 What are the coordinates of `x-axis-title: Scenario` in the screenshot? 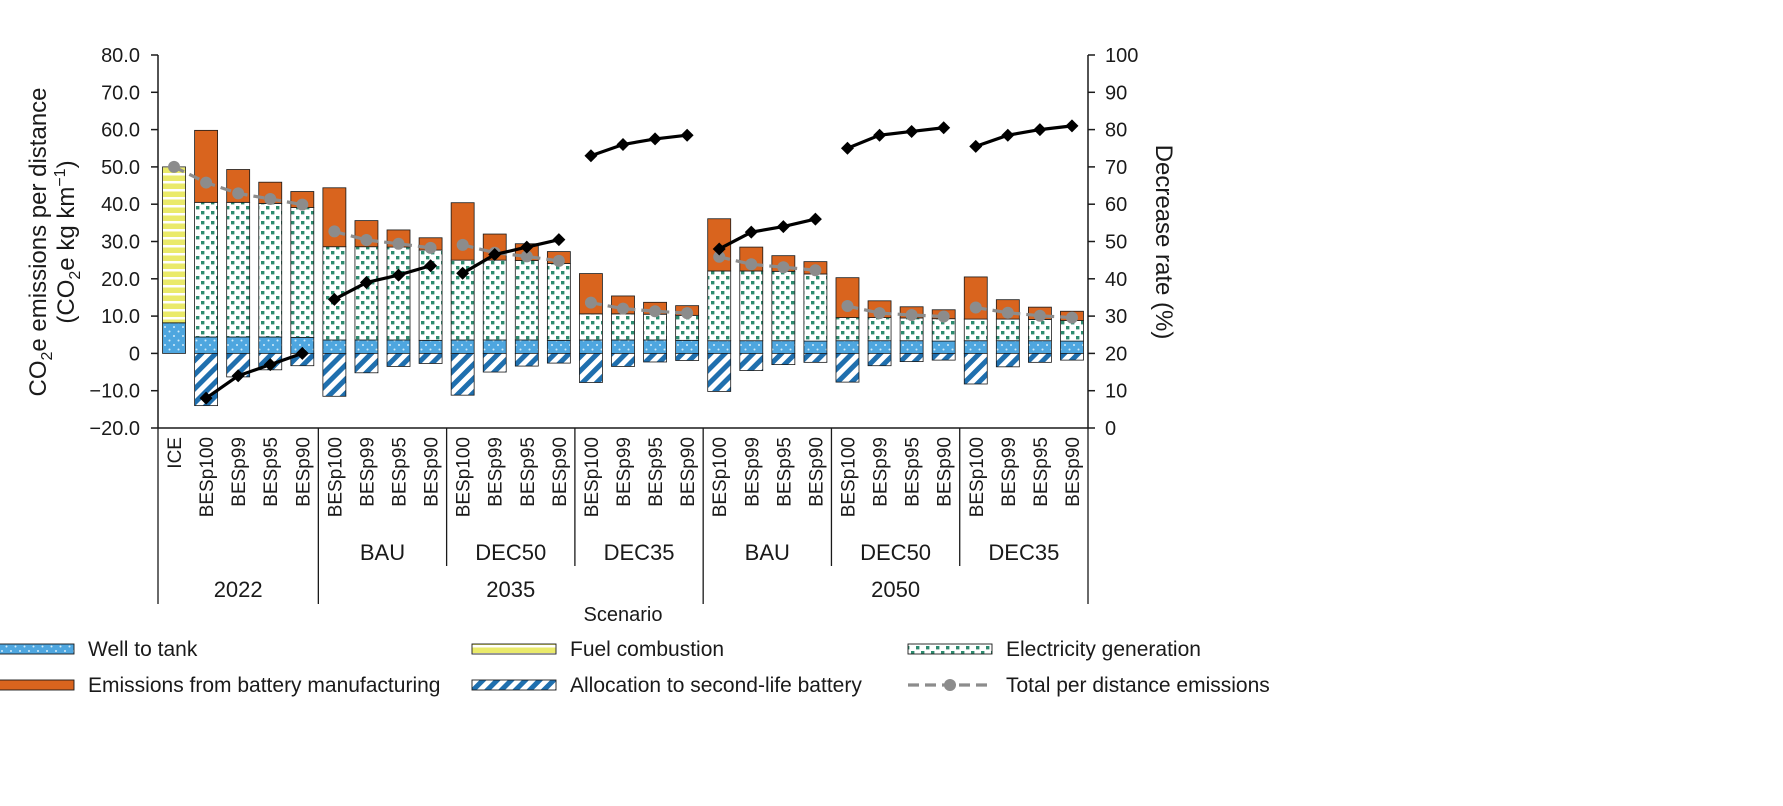 It's located at (623, 615).